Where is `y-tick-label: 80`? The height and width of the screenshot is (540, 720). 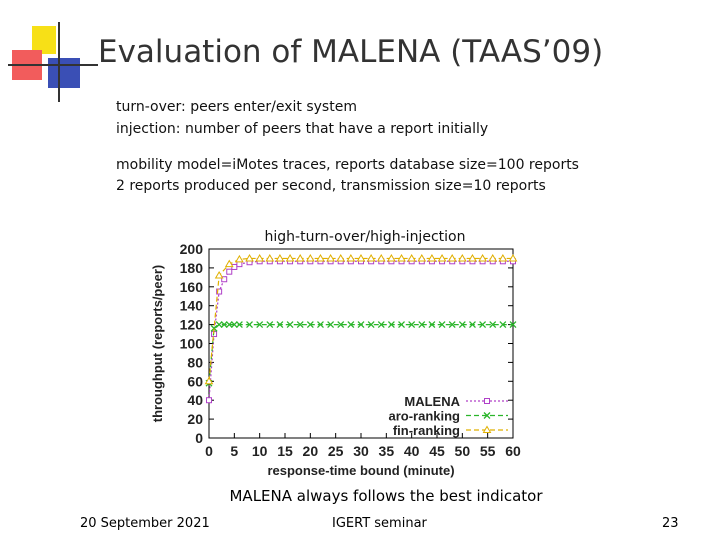 y-tick-label: 80 is located at coordinates (195, 362).